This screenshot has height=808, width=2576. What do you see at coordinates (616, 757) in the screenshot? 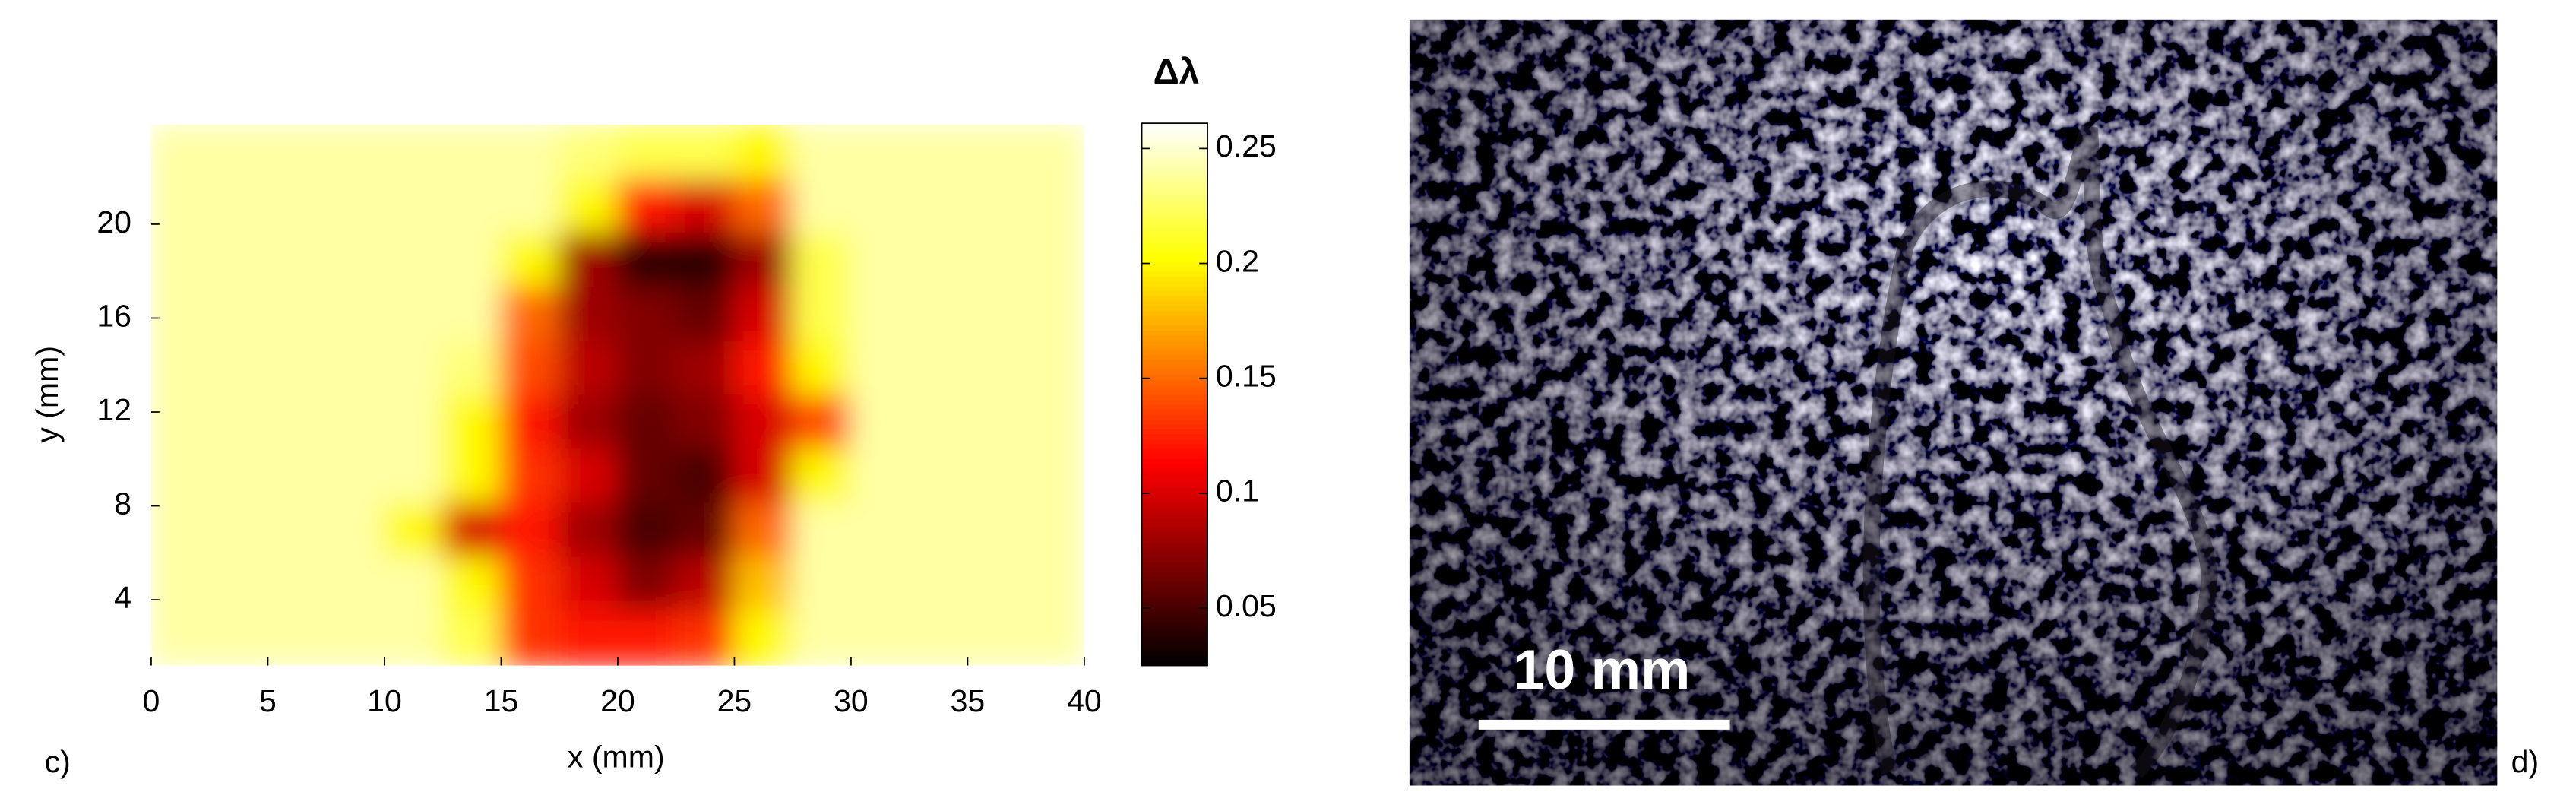
I see `x-axis-label: x (mm)` at bounding box center [616, 757].